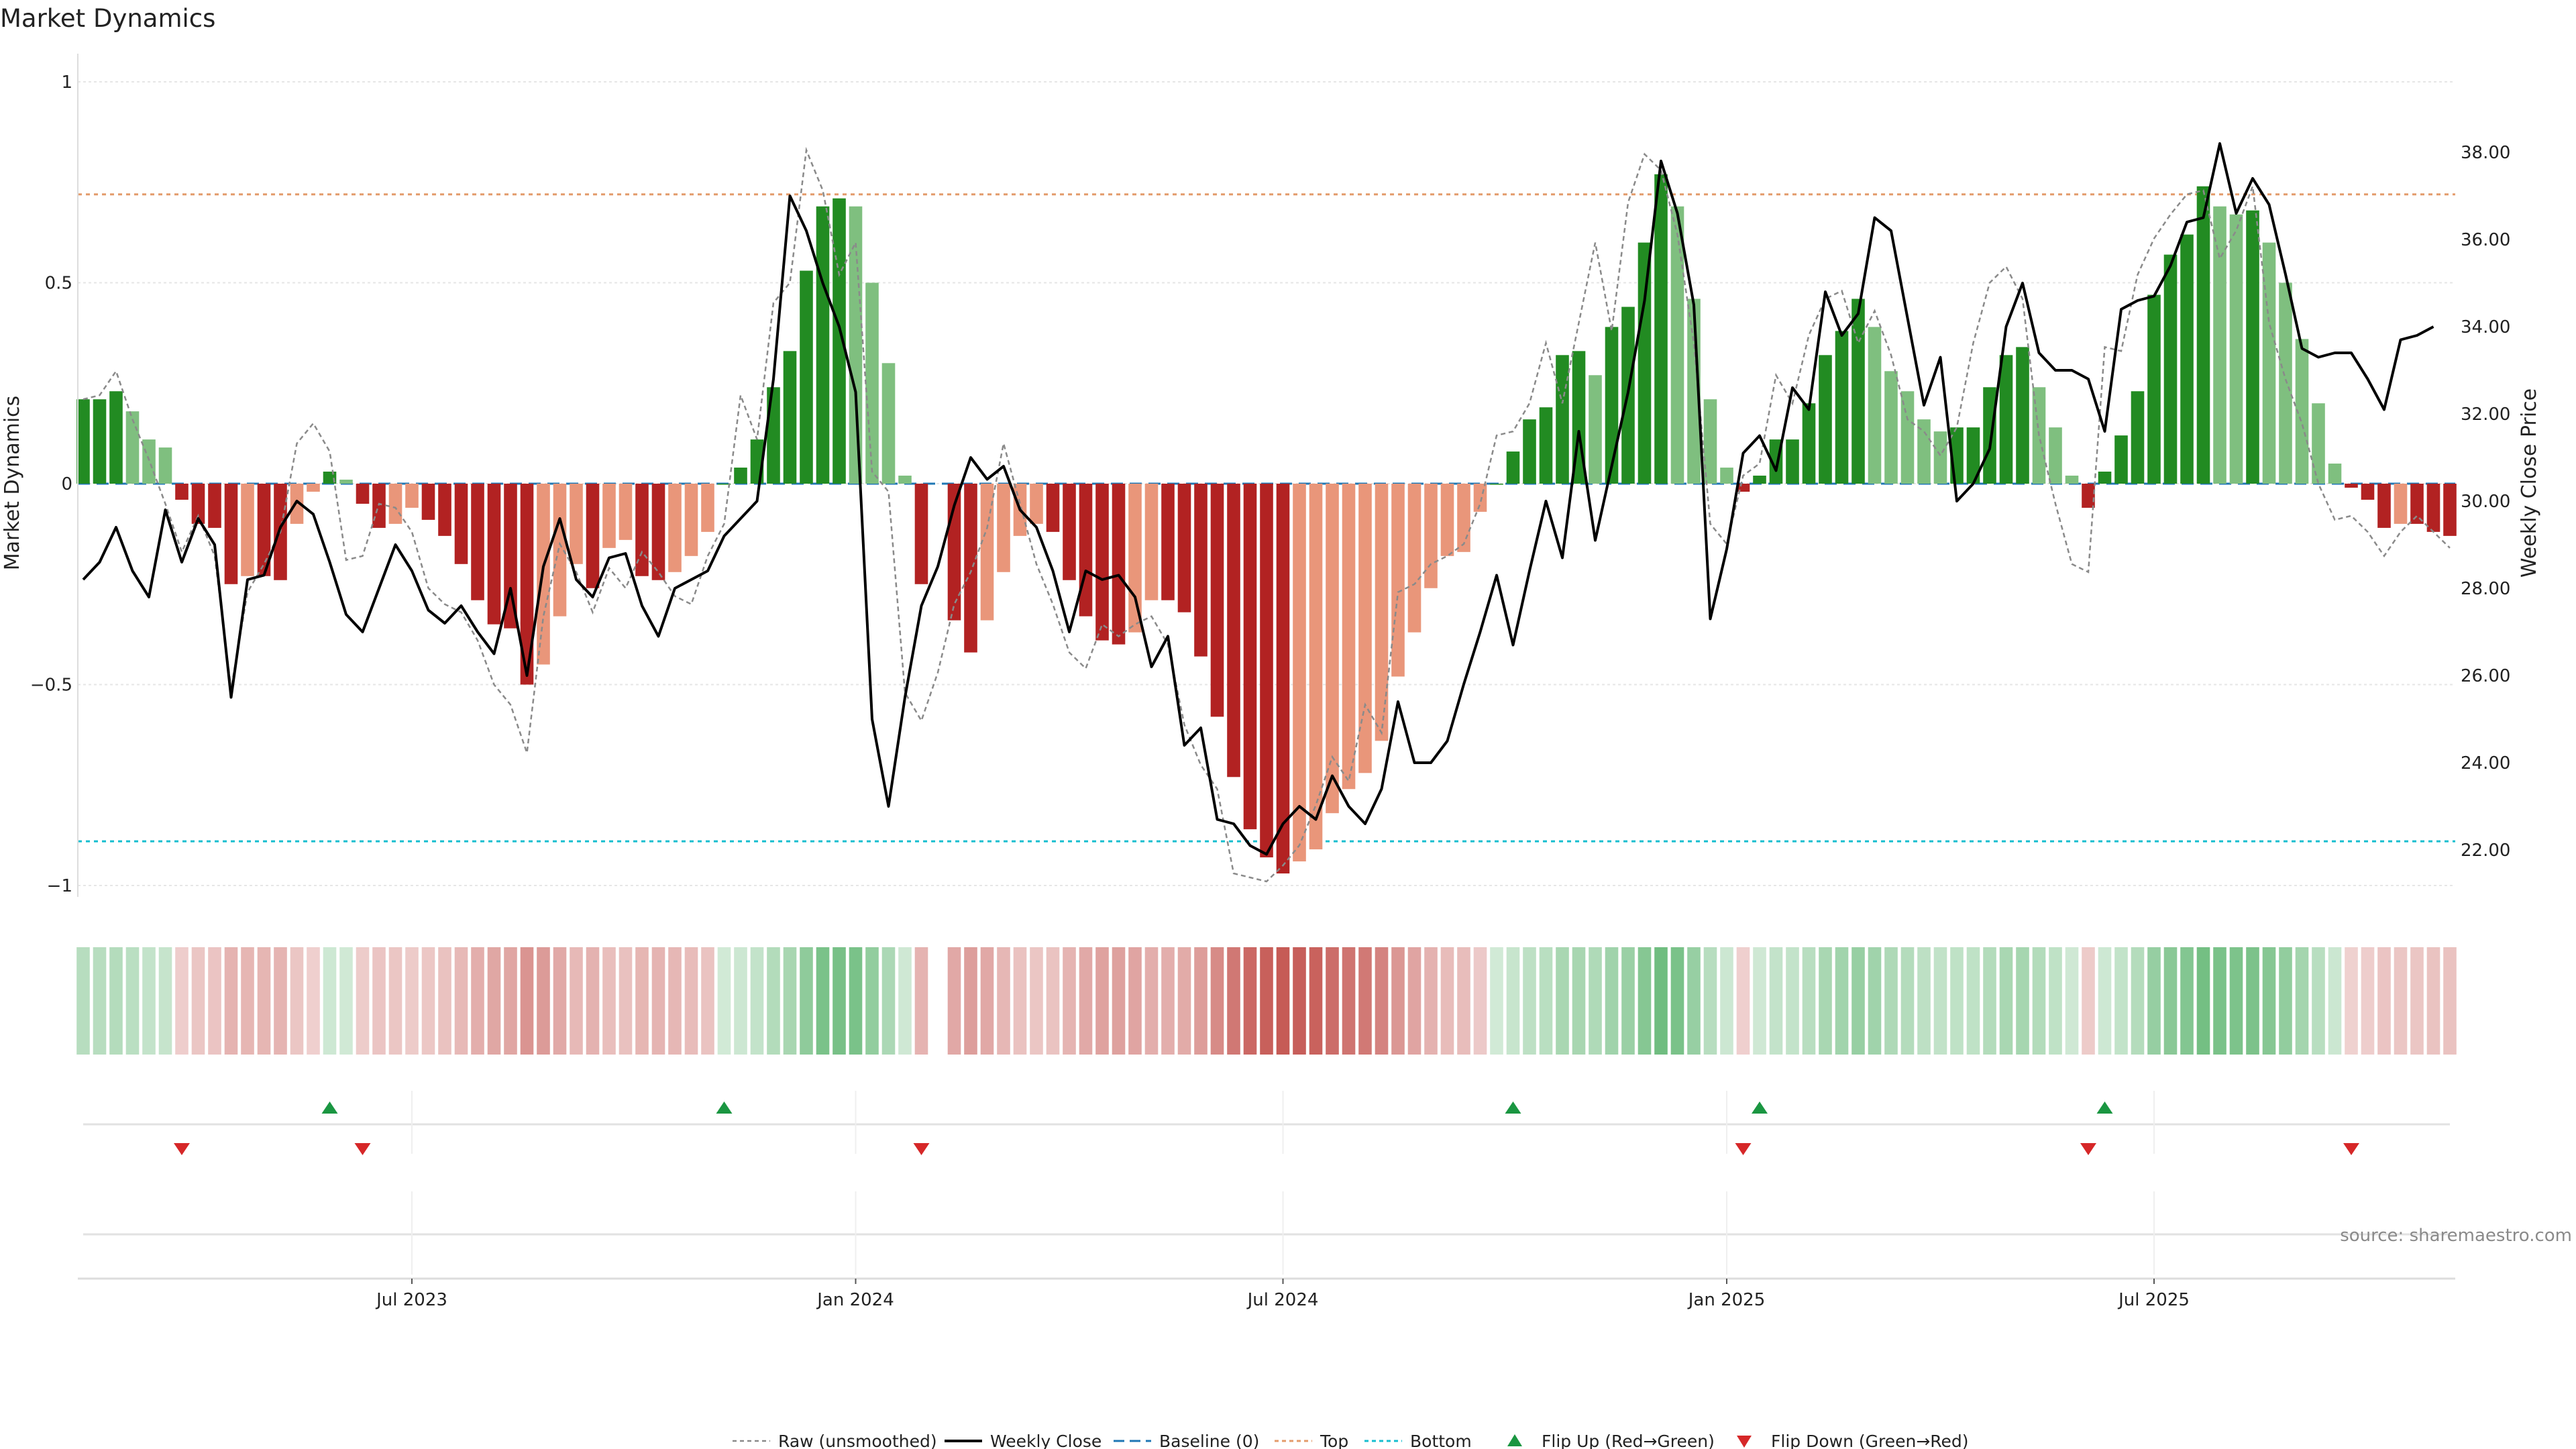 The width and height of the screenshot is (2576, 1449). Describe the element at coordinates (835, 1440) in the screenshot. I see `legend-raw-item: Raw (unsmoothed)` at that location.